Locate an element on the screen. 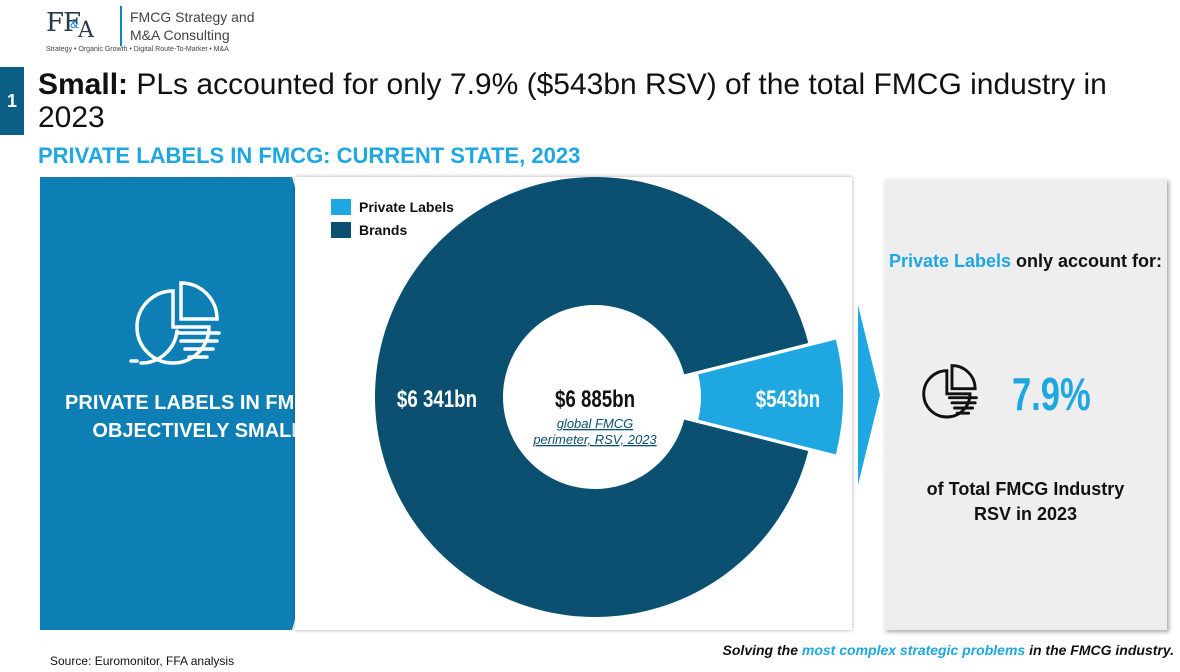 The image size is (1180, 672). legend-label-brands: Brands is located at coordinates (383, 229).